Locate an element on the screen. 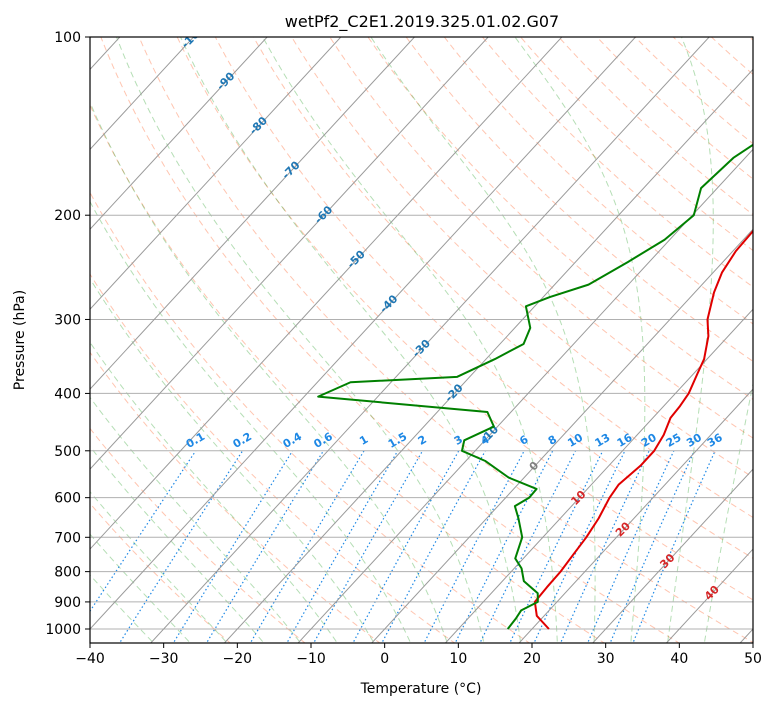 This screenshot has width=775, height=708. y-tick-label: 600 is located at coordinates (67, 499).